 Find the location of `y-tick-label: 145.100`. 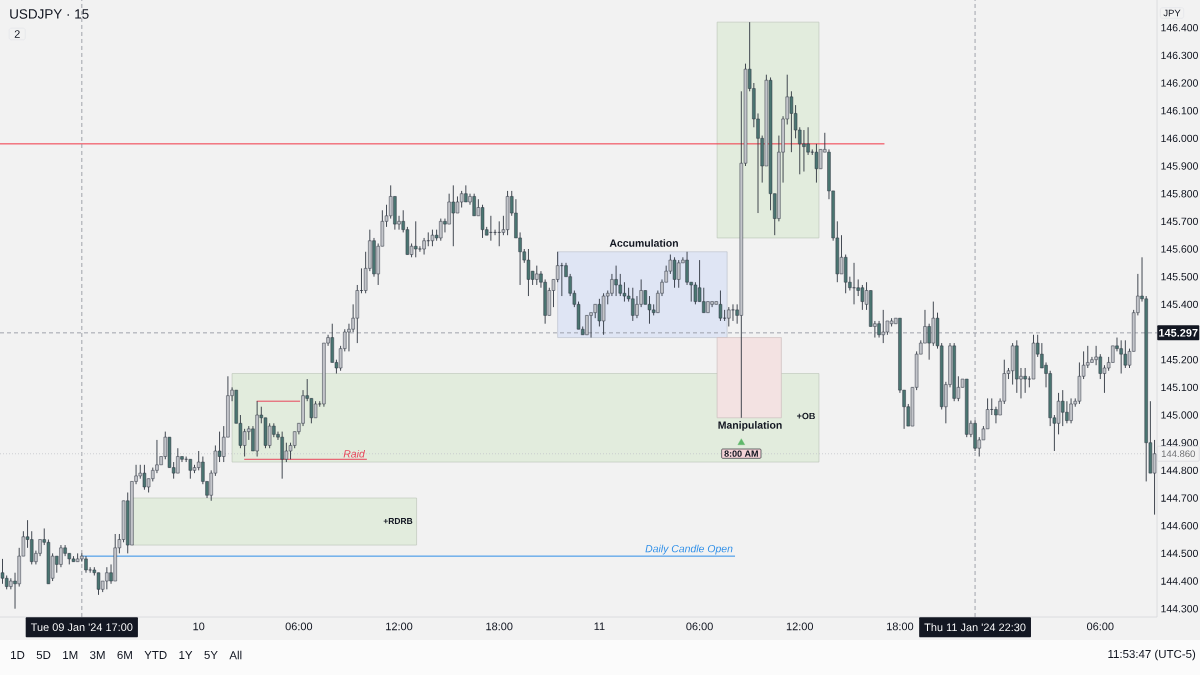

y-tick-label: 145.100 is located at coordinates (1179, 387).